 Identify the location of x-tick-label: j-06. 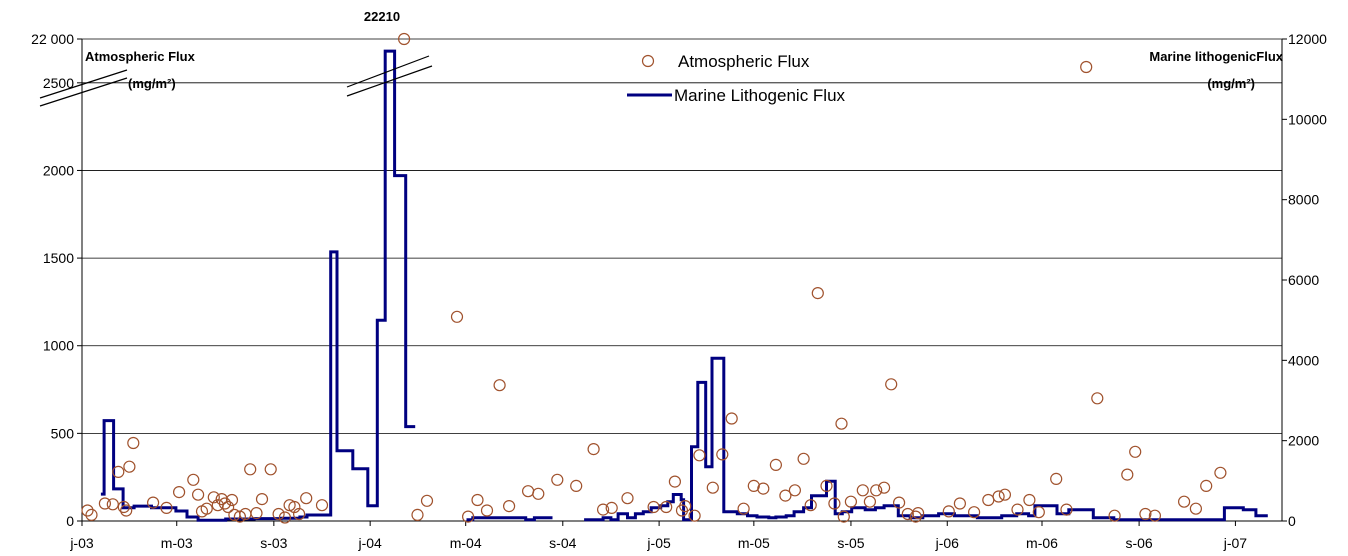
(947, 543).